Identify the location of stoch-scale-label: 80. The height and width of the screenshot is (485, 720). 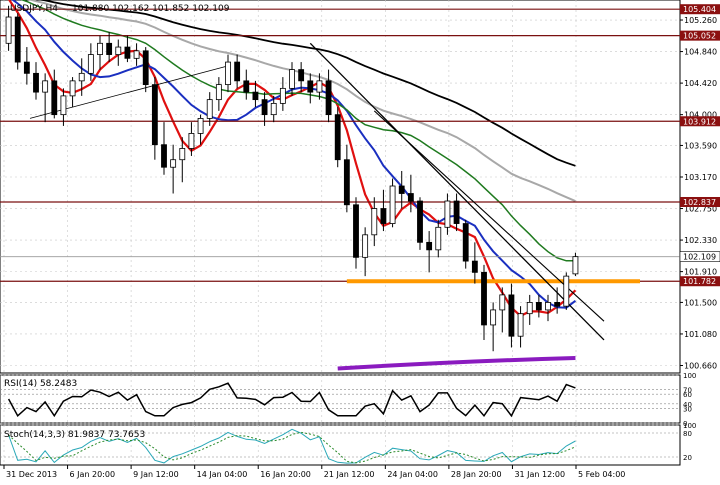
(687, 434).